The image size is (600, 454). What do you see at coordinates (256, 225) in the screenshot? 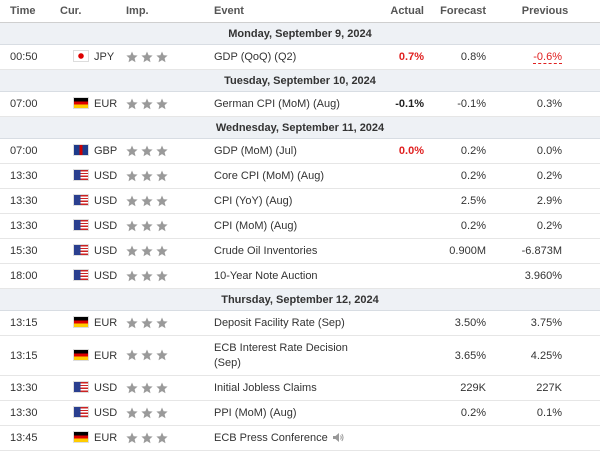
I see `event: CPI (MoM) (Aug)` at bounding box center [256, 225].